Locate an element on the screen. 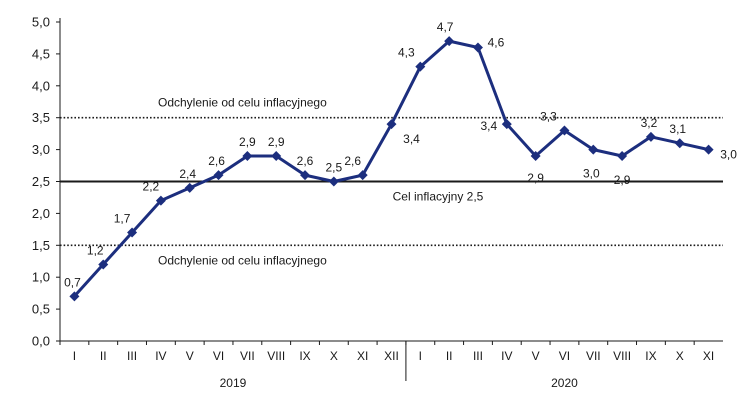 Image resolution: width=747 pixels, height=401 pixels. y-tick-label: 5,0 is located at coordinates (41, 22).